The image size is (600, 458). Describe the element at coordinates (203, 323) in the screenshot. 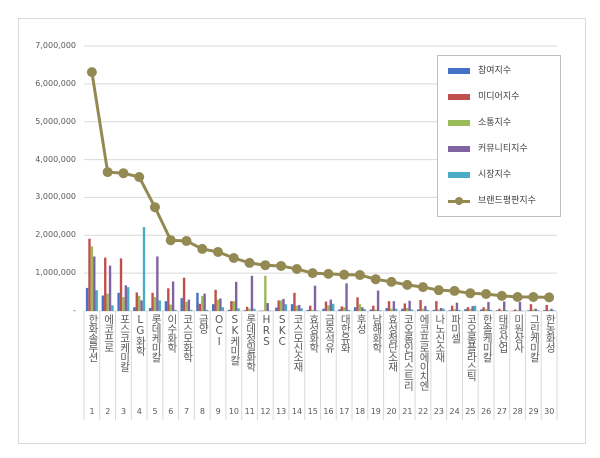

I see `category-label: 금양` at that location.